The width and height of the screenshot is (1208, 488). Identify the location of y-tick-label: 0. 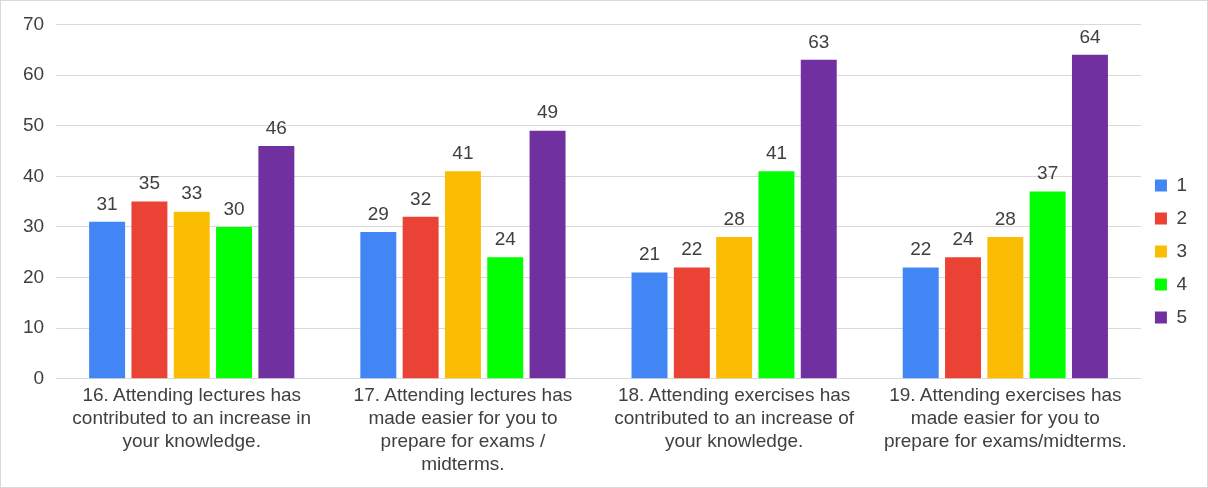
(39, 378).